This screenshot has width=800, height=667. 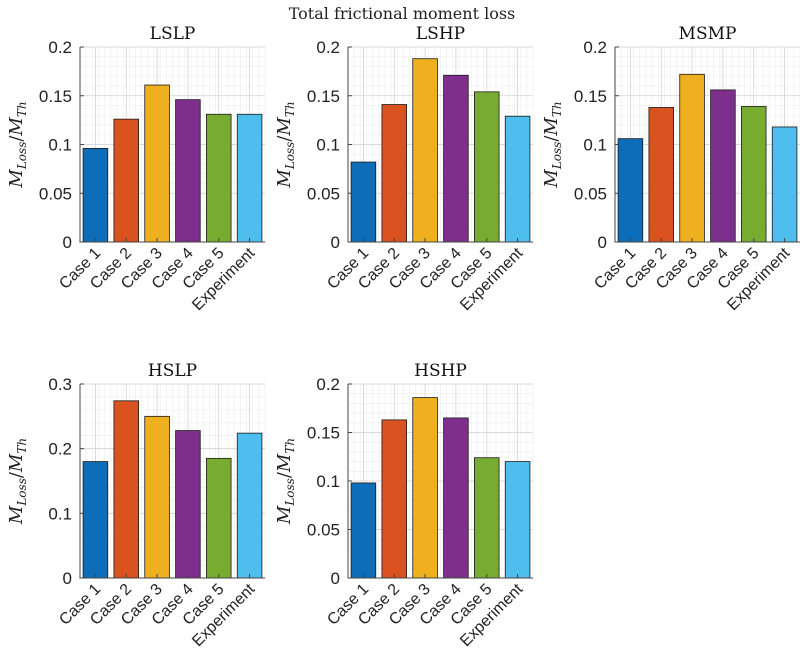 What do you see at coordinates (172, 371) in the screenshot?
I see `chart-title: HSLP` at bounding box center [172, 371].